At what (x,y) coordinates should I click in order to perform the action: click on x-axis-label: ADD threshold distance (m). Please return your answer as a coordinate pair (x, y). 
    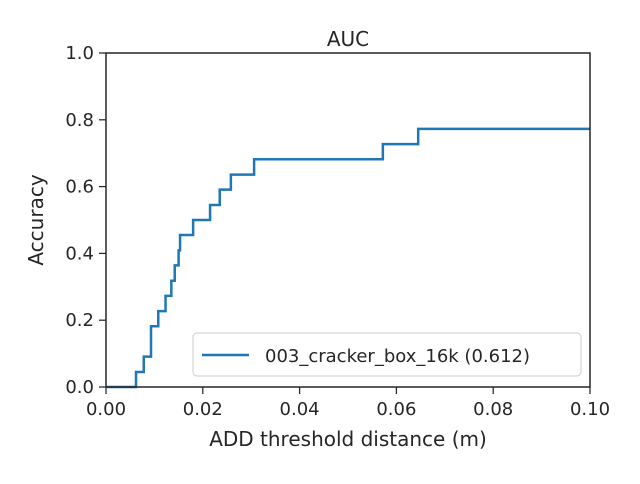
    Looking at the image, I should click on (348, 439).